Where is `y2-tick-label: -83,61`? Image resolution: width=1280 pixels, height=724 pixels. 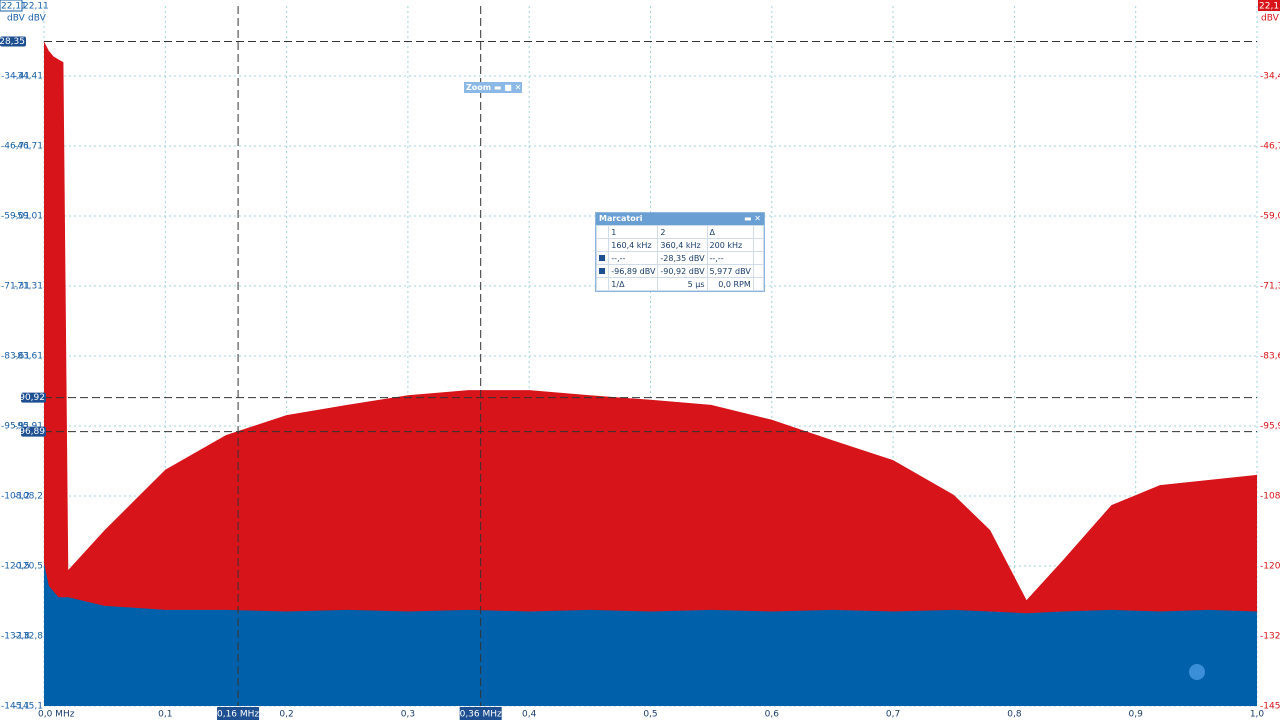 y2-tick-label: -83,61 is located at coordinates (1270, 357).